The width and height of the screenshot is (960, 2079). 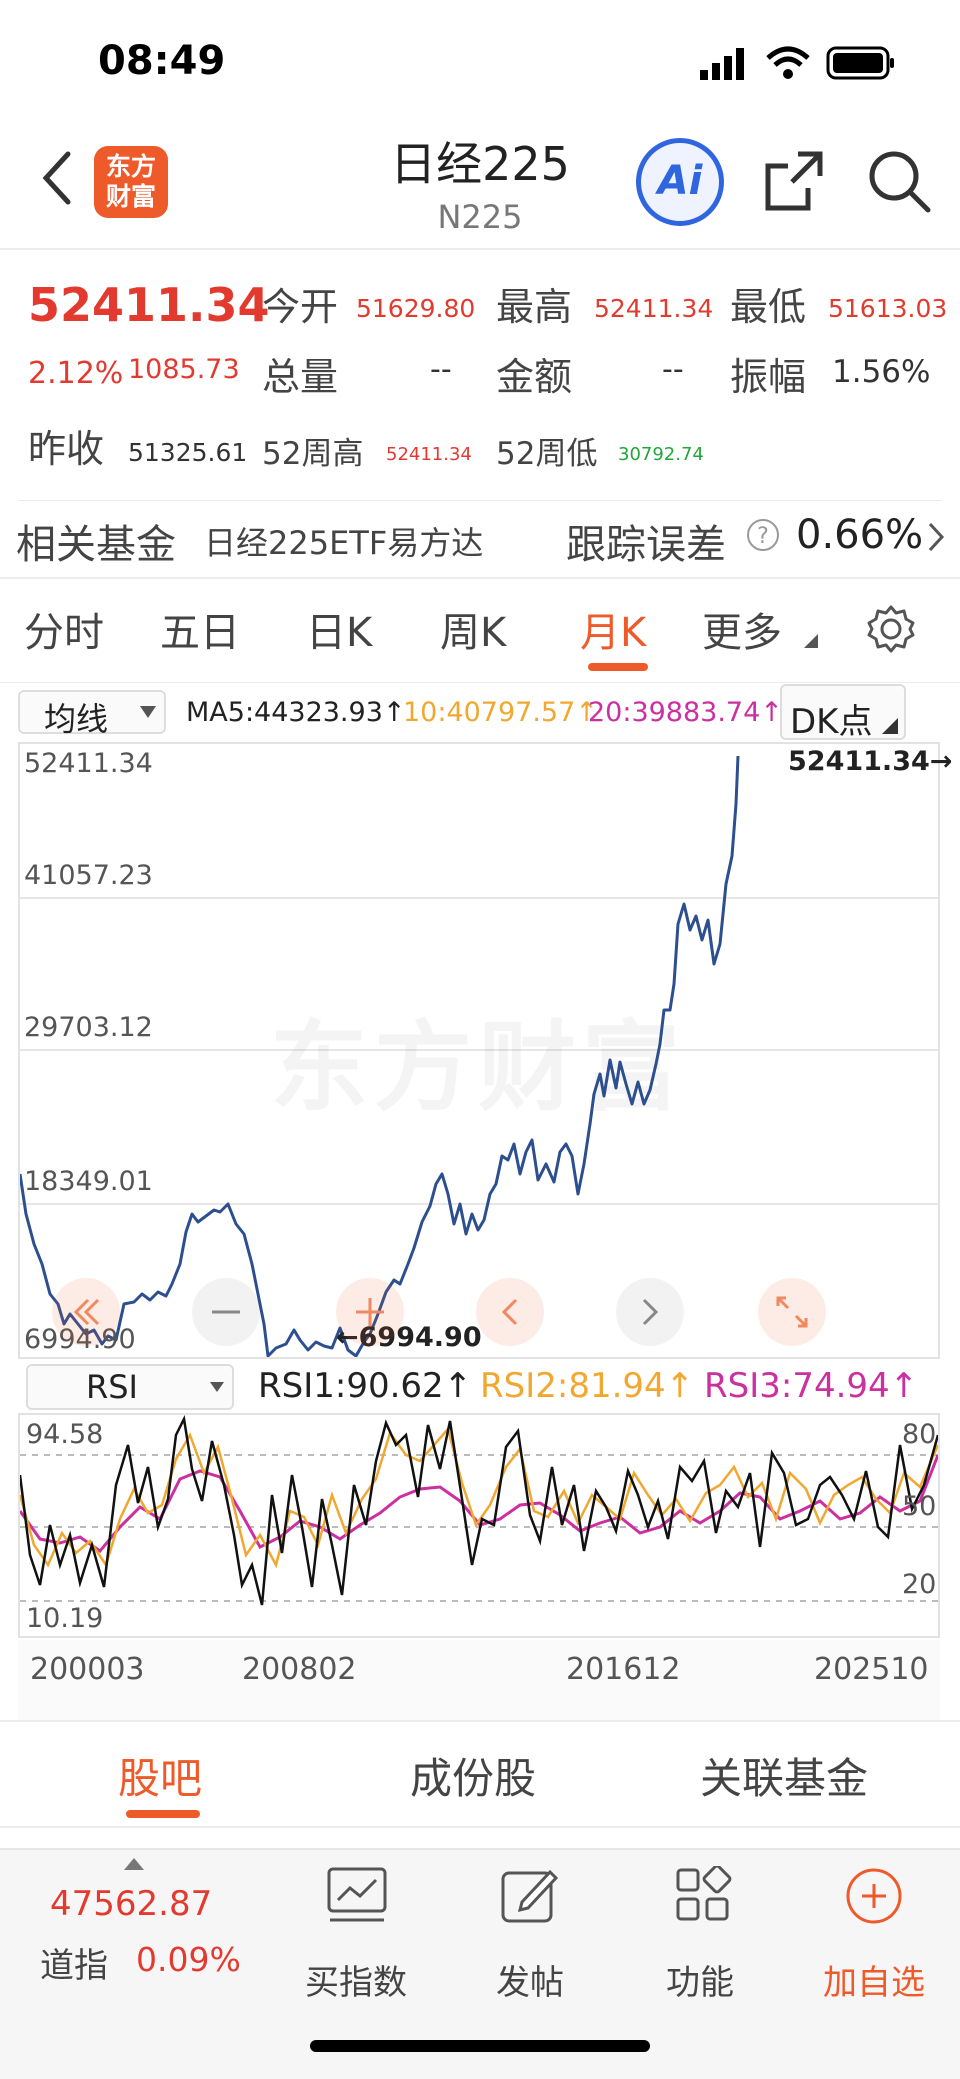 What do you see at coordinates (88, 1027) in the screenshot?
I see `y-label-3: 29703.12` at bounding box center [88, 1027].